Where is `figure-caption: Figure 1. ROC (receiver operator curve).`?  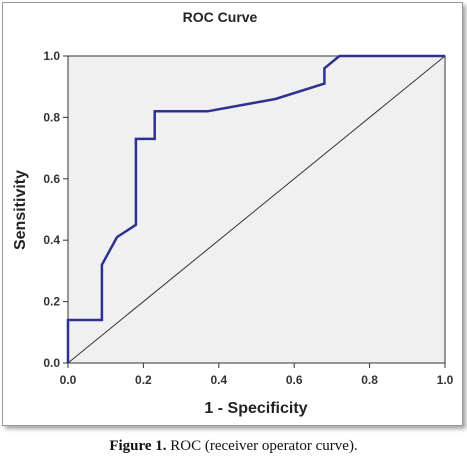 figure-caption: Figure 1. ROC (receiver operator curve). is located at coordinates (233, 446).